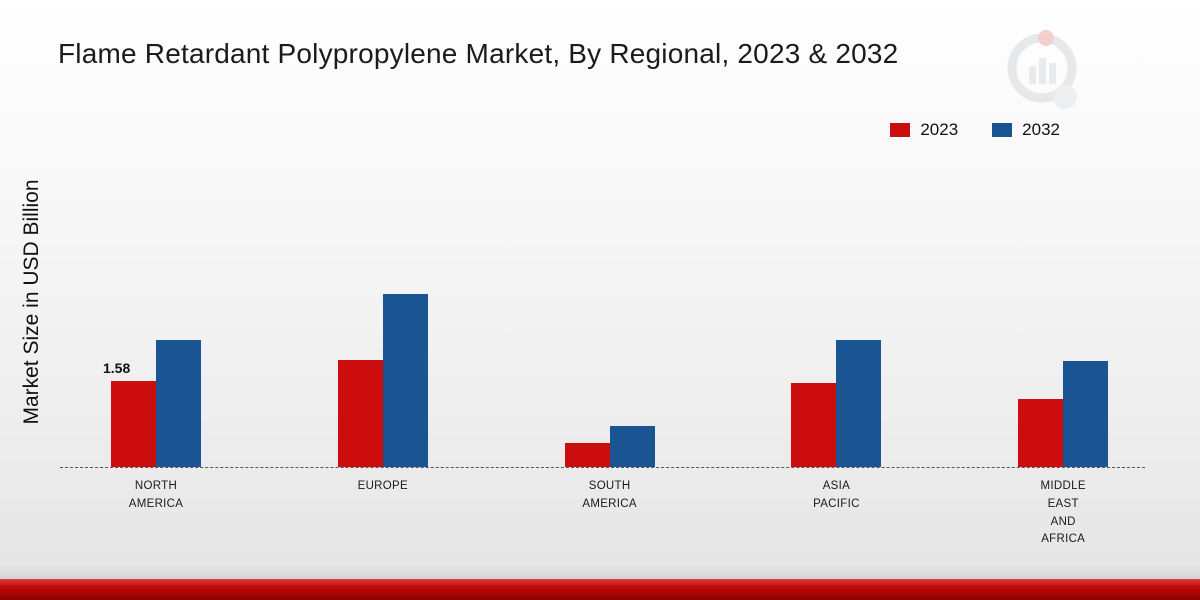 The height and width of the screenshot is (600, 1200). I want to click on bar-2023-europe, so click(360, 413).